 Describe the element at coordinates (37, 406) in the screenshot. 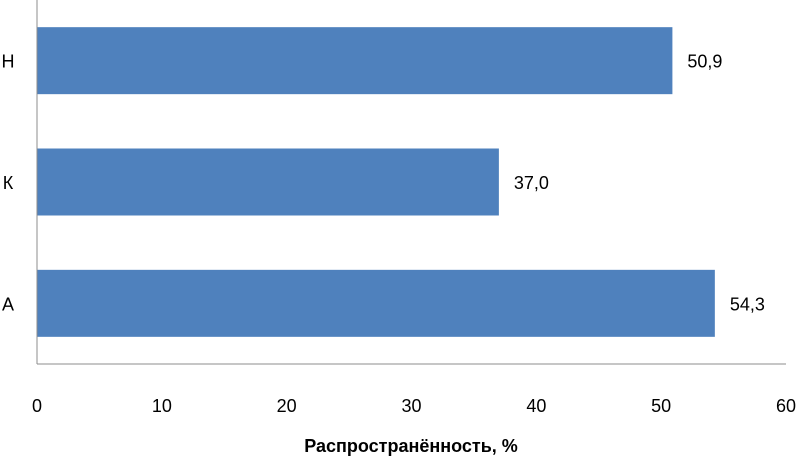

I see `x-tick-label: 0` at that location.